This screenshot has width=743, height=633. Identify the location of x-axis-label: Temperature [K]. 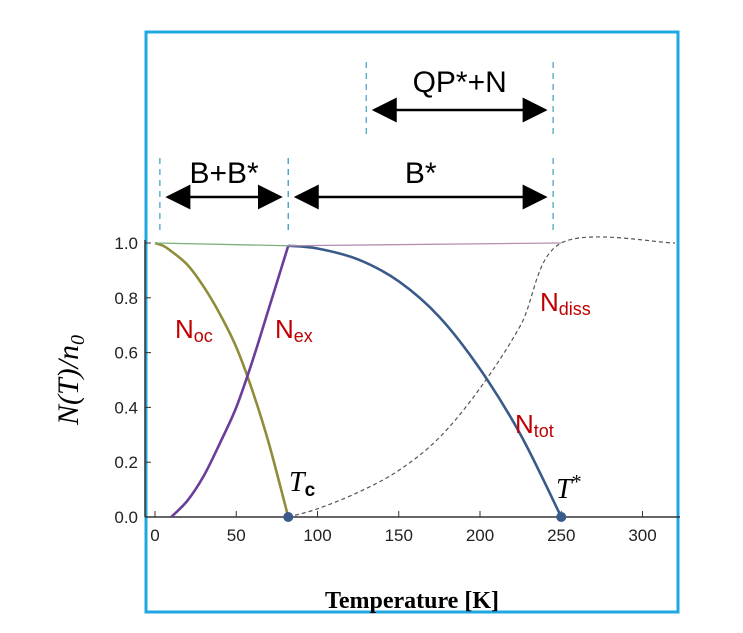
(412, 601).